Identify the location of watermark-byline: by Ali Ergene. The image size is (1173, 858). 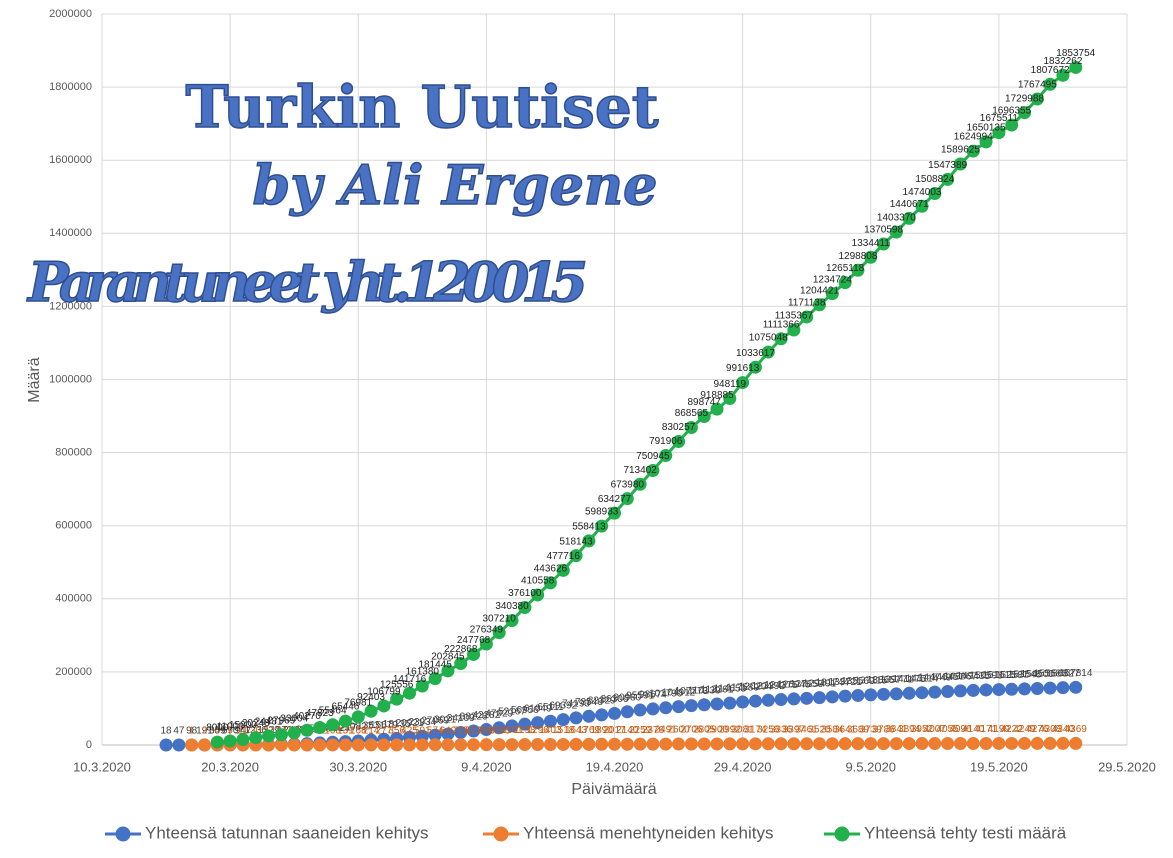
(455, 185).